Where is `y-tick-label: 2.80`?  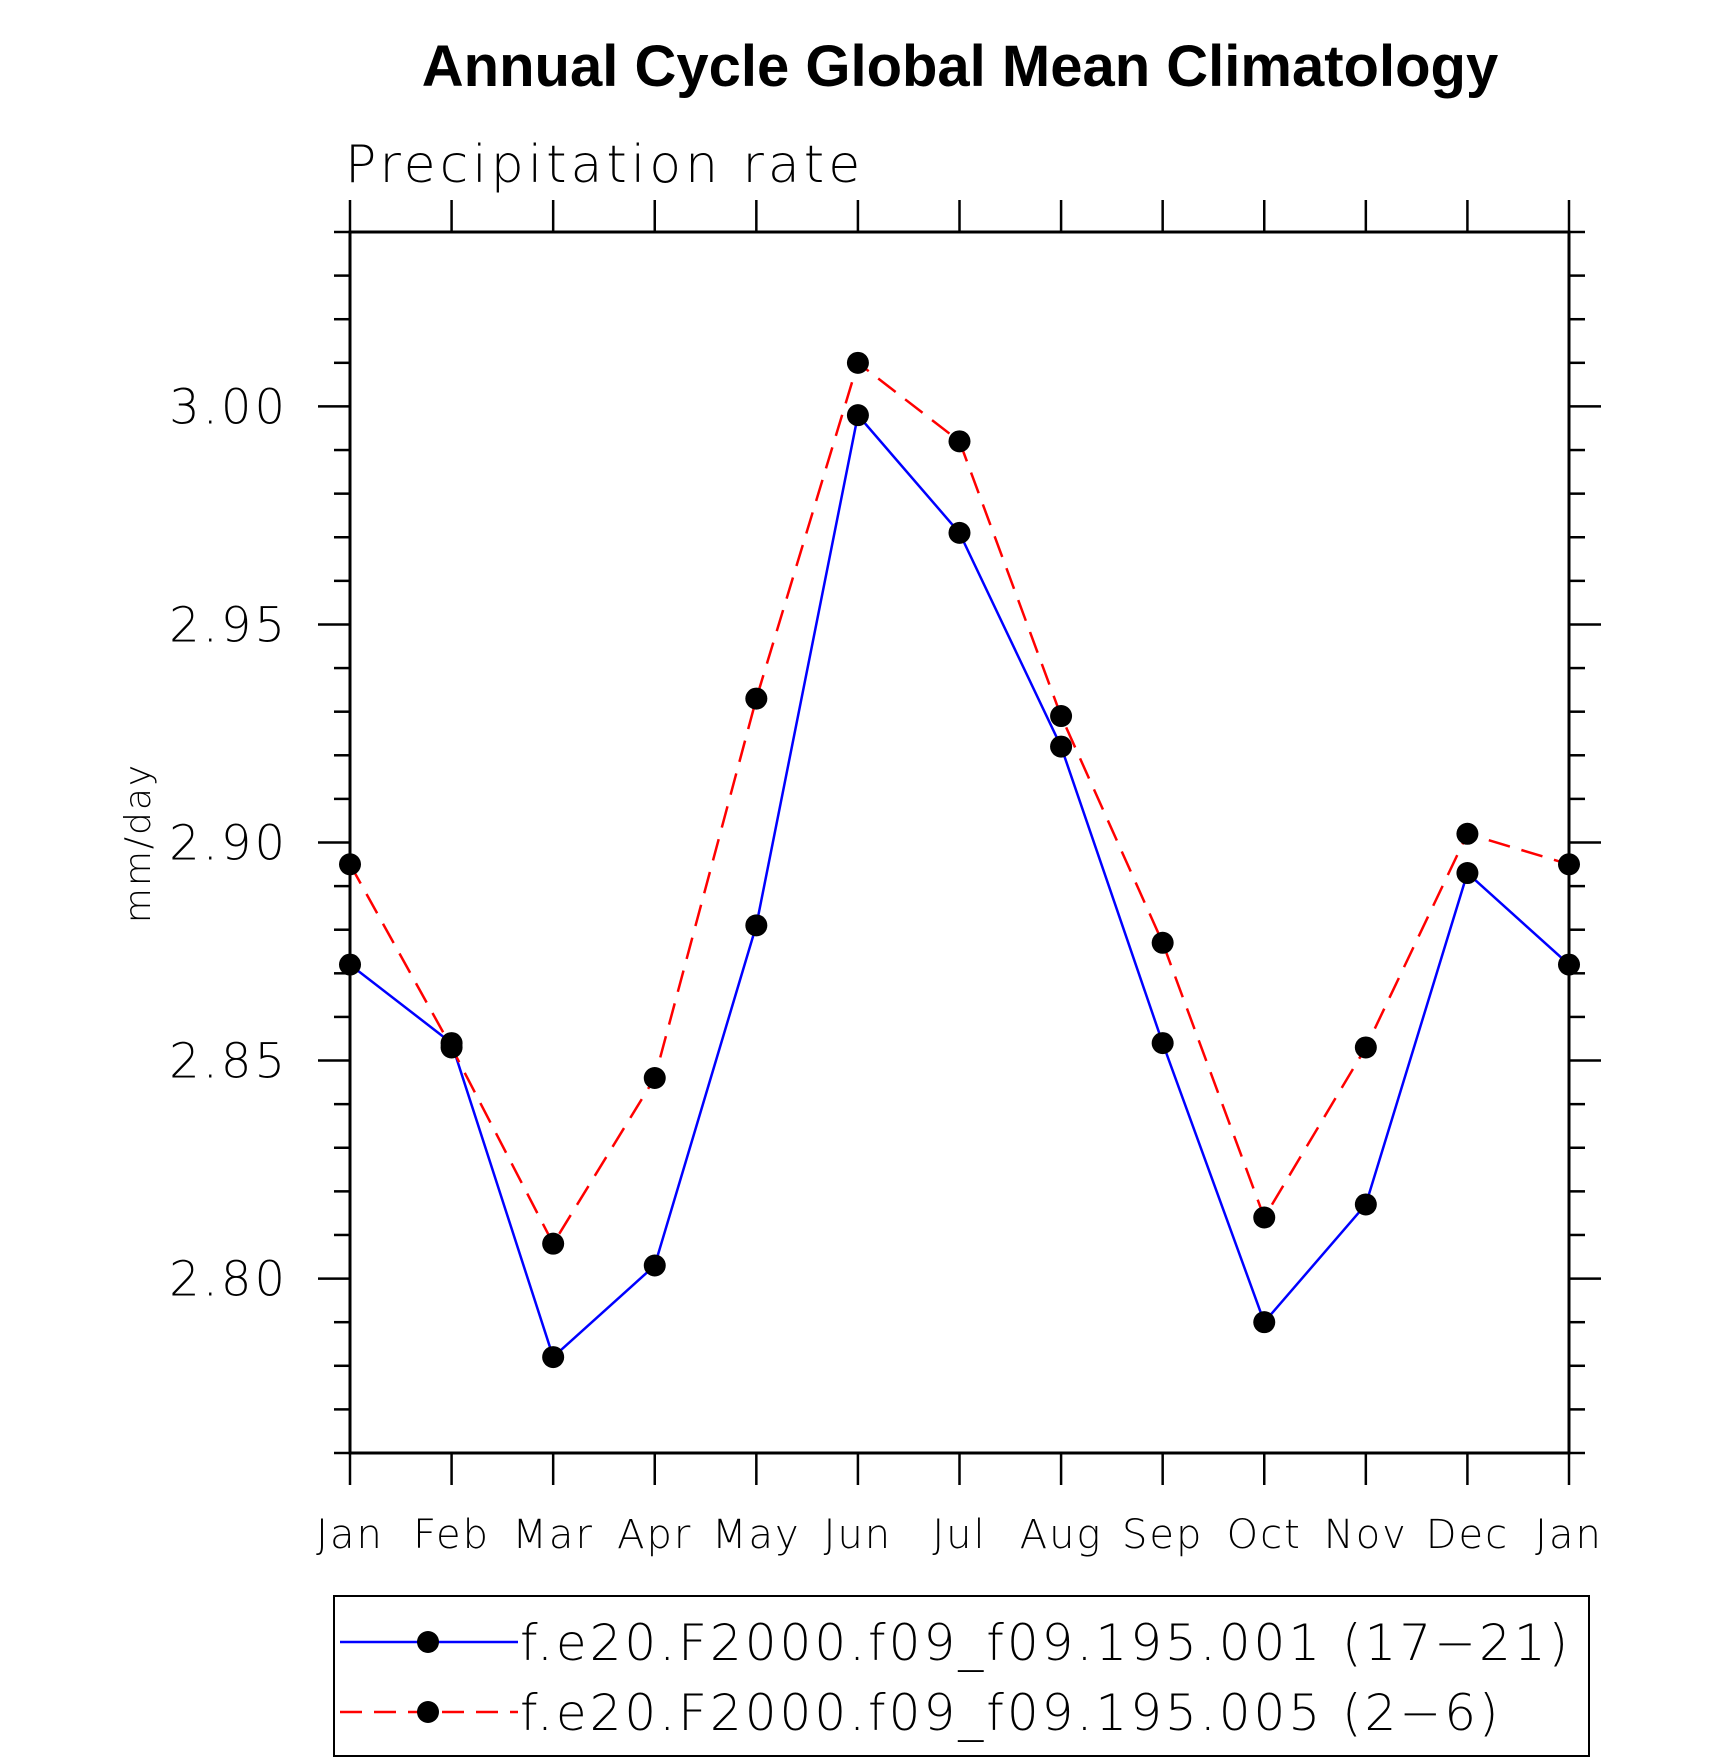 y-tick-label: 2.80 is located at coordinates (228, 1280).